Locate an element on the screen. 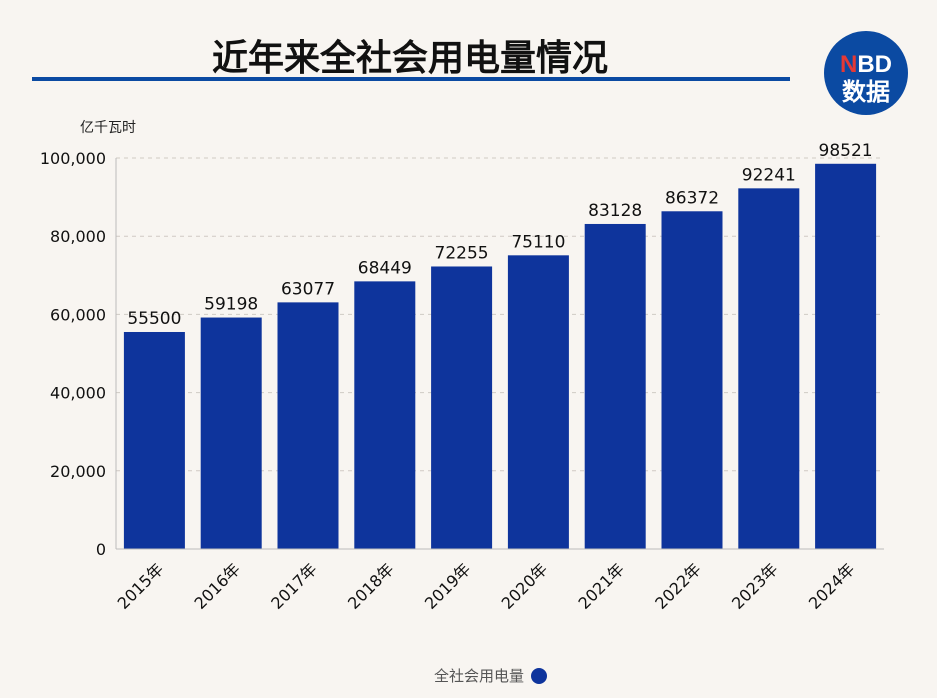 The width and height of the screenshot is (937, 698). data-label: 63077 is located at coordinates (308, 289).